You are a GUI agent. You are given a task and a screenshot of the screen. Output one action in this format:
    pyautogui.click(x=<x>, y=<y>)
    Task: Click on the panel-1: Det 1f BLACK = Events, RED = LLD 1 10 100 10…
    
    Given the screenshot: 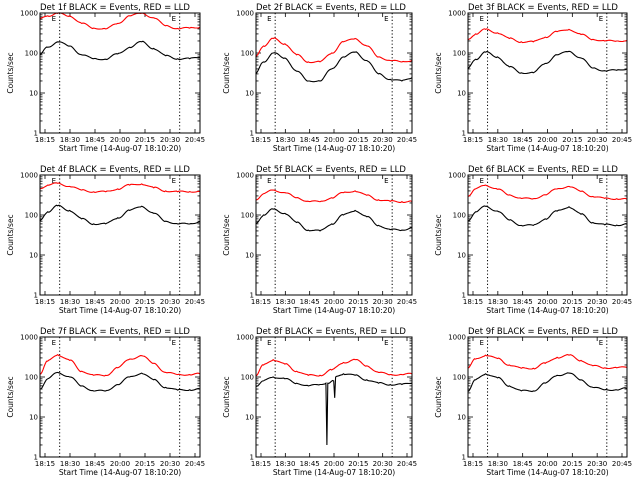 What is the action you would take?
    pyautogui.click(x=105, y=78)
    